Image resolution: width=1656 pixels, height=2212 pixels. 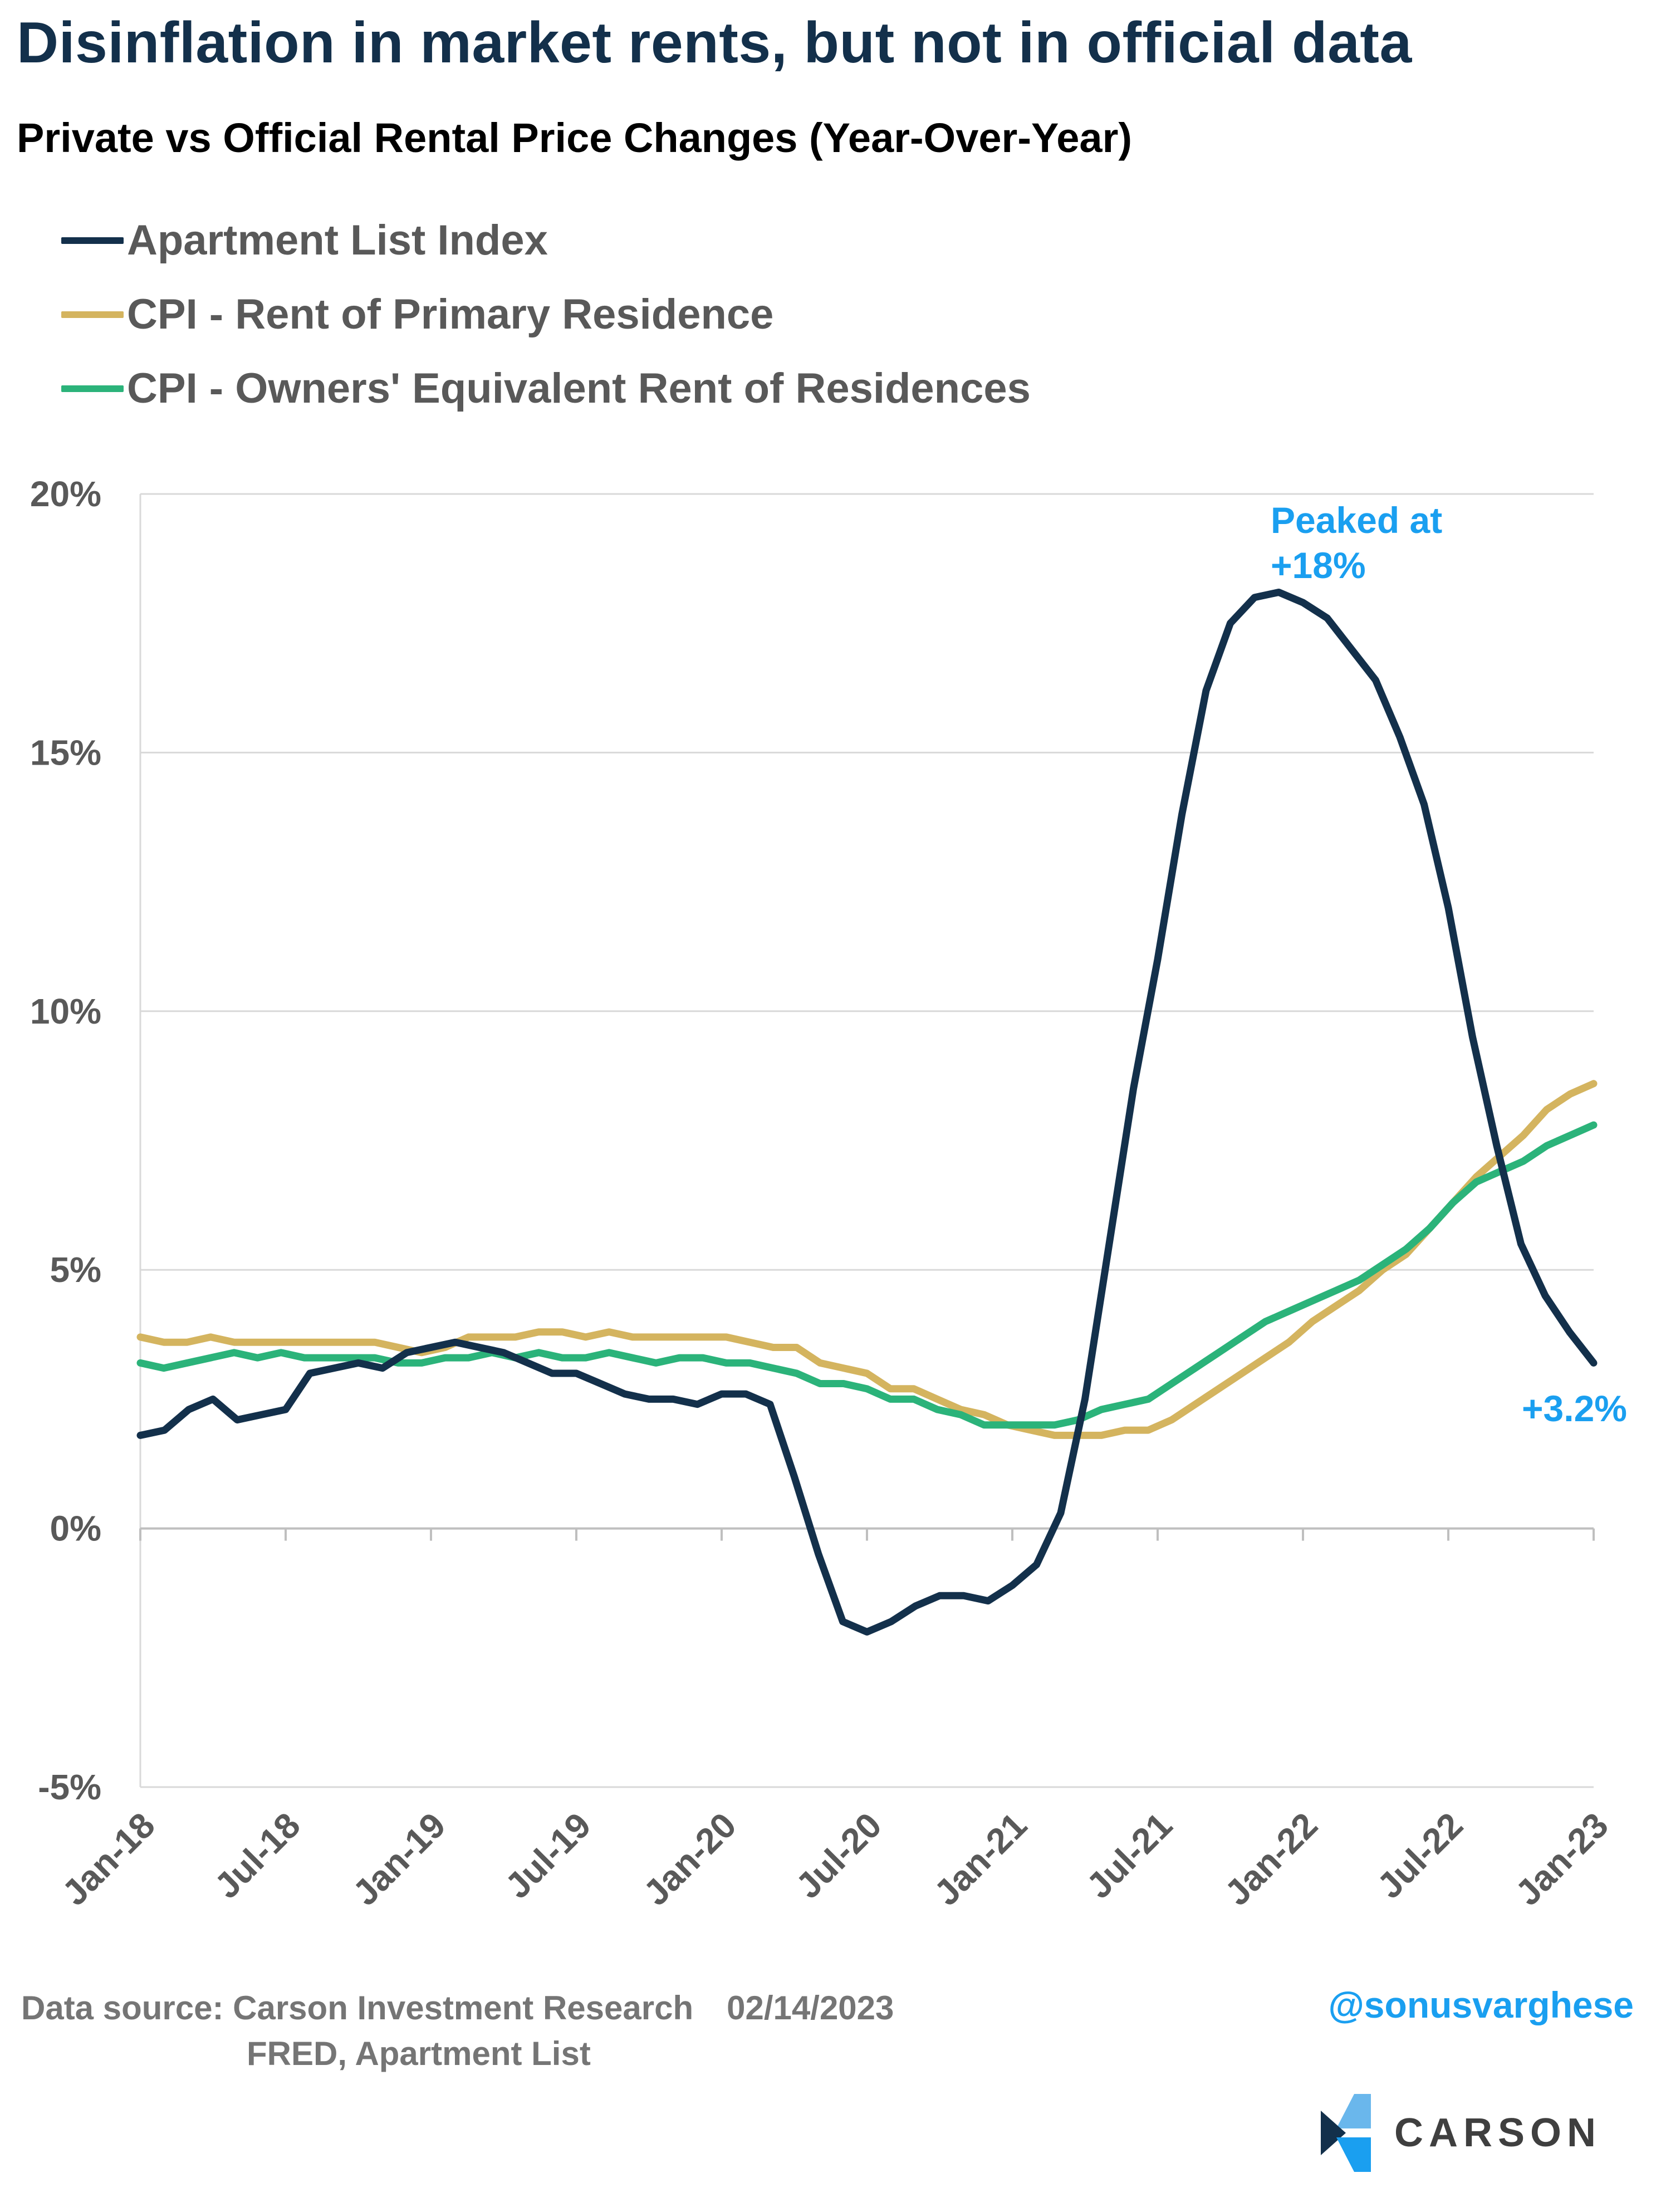 What do you see at coordinates (690, 1859) in the screenshot?
I see `x-tick-label: Jan-20` at bounding box center [690, 1859].